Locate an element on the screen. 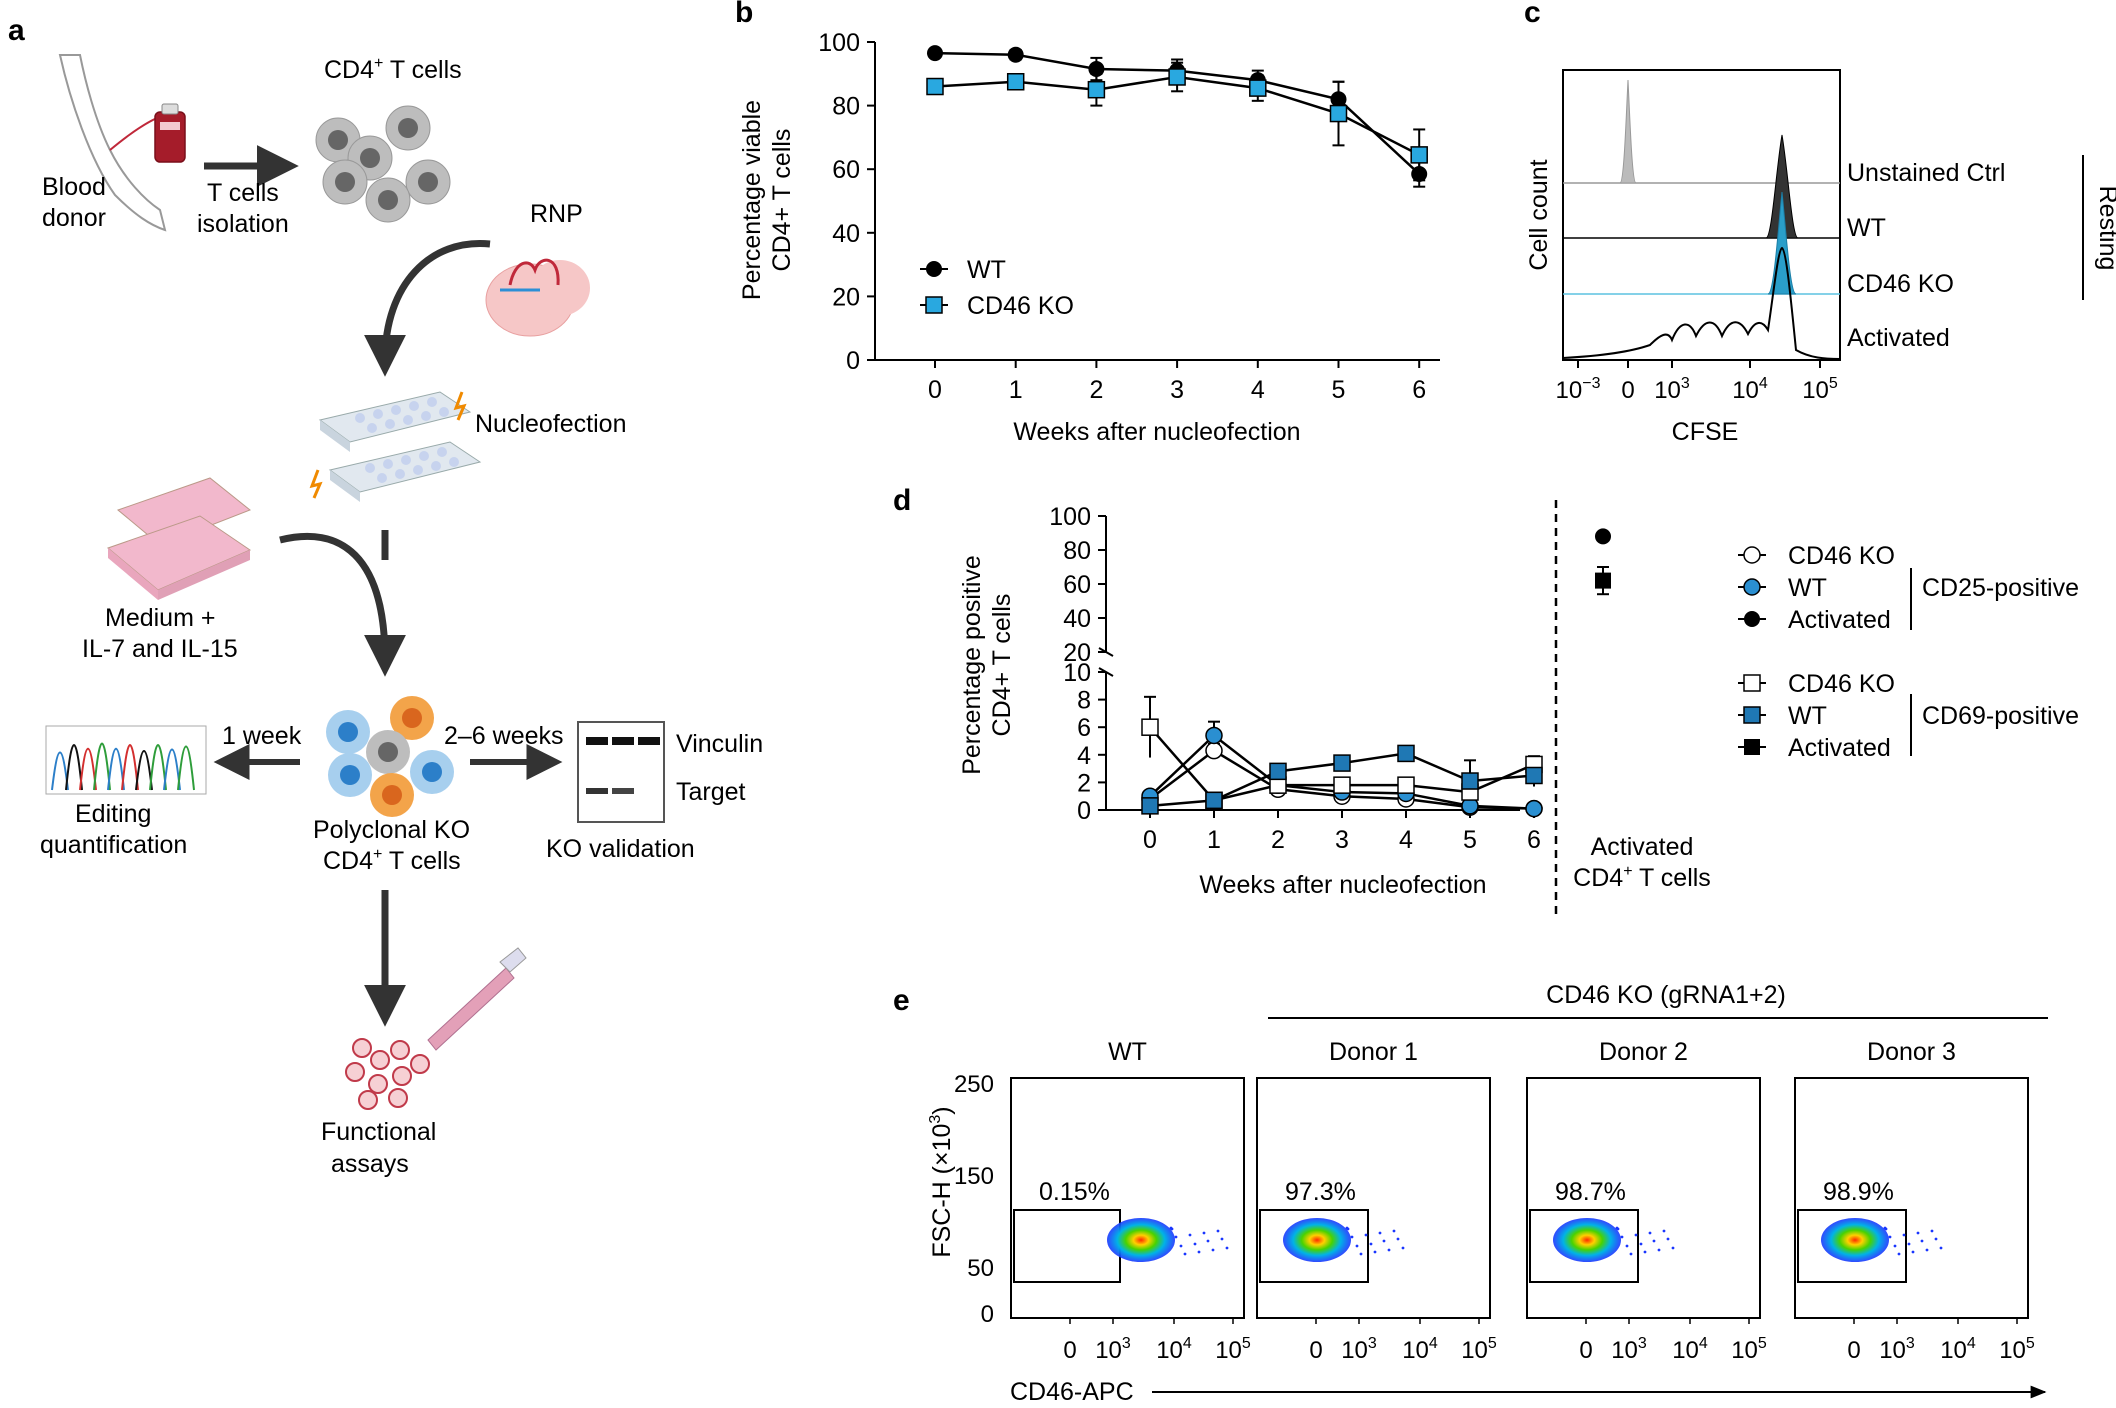 Image resolution: width=2116 pixels, height=1408 pixels. d-legend-cd69-group: CD69-positive is located at coordinates (2000, 716).